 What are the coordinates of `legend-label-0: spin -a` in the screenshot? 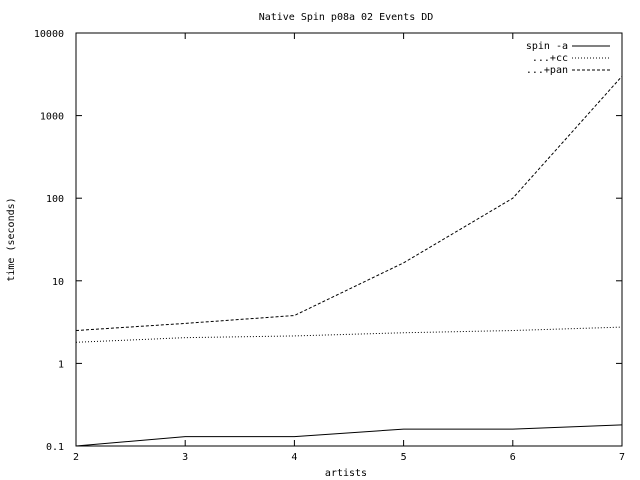 It's located at (547, 46).